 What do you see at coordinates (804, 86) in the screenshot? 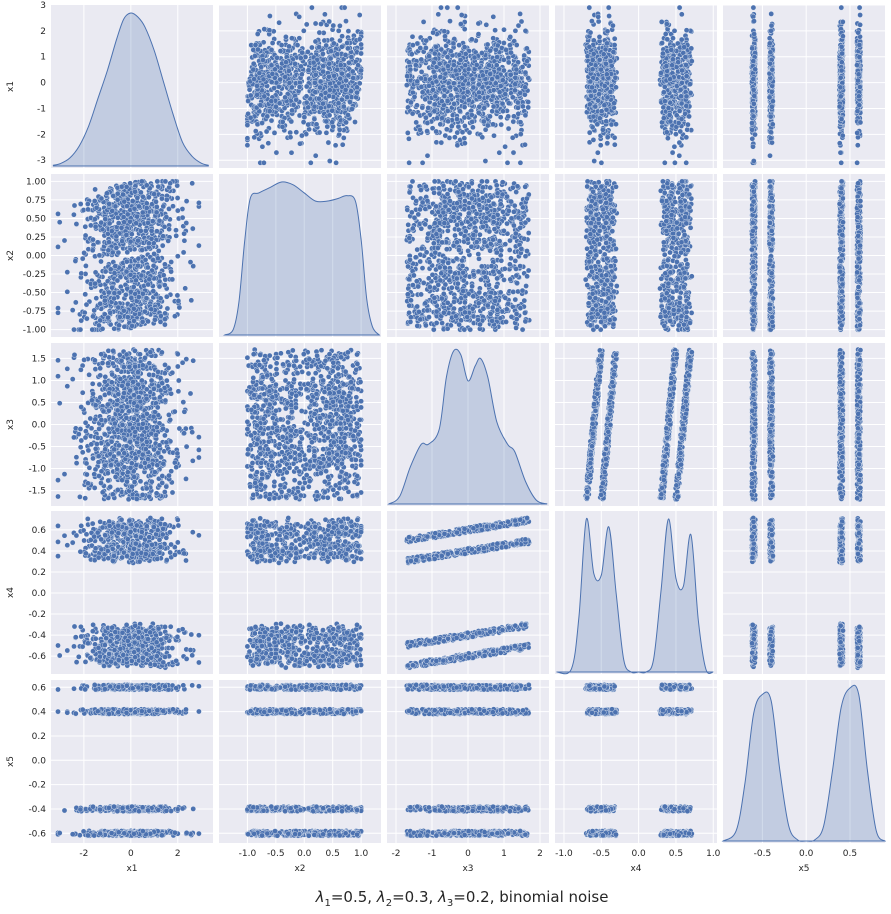
I see `panel-x1-vs-x5` at bounding box center [804, 86].